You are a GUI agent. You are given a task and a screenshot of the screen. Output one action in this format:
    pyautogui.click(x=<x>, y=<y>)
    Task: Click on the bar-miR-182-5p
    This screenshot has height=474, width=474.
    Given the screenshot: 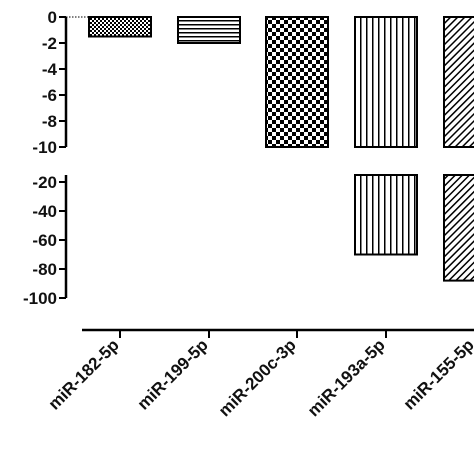 What is the action you would take?
    pyautogui.click(x=120, y=27)
    